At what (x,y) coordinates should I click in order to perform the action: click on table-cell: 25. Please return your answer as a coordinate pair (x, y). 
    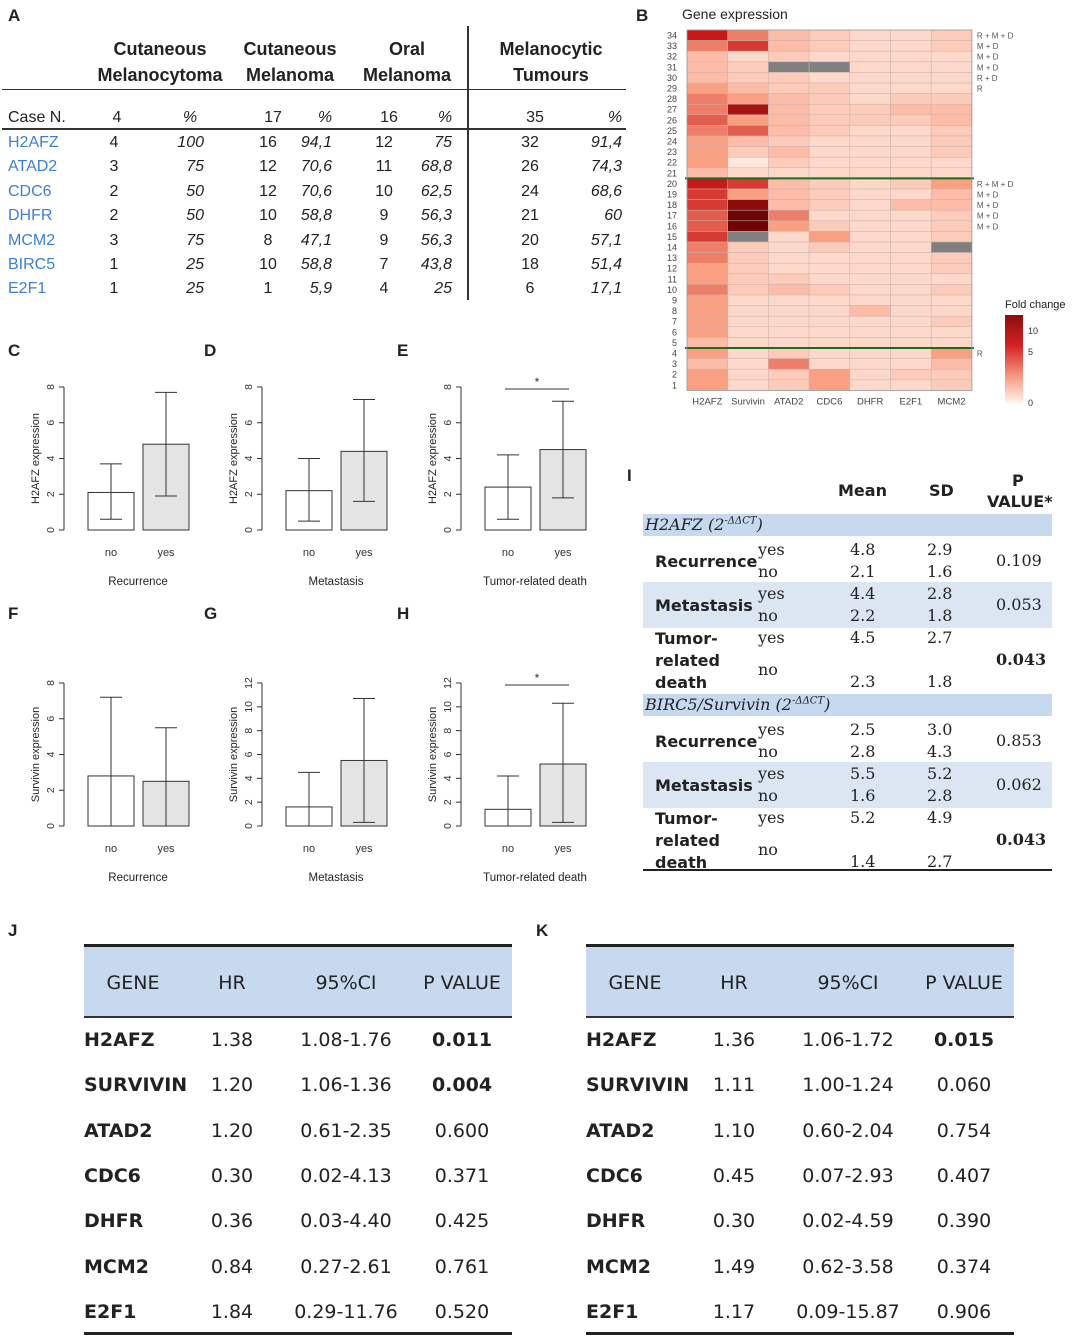
    Looking at the image, I should click on (195, 264).